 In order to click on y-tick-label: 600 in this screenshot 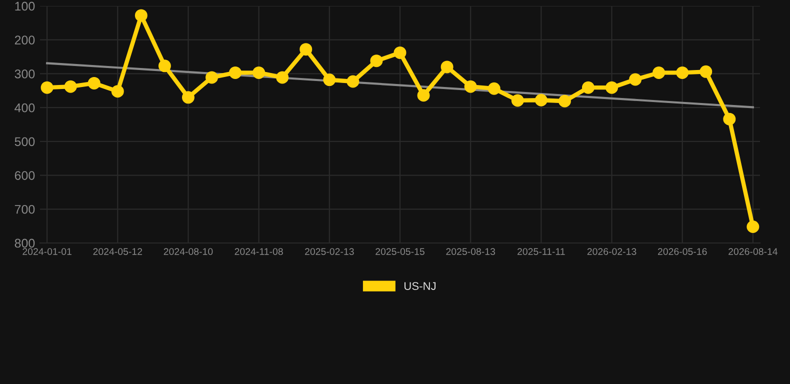, I will do `click(24, 175)`.